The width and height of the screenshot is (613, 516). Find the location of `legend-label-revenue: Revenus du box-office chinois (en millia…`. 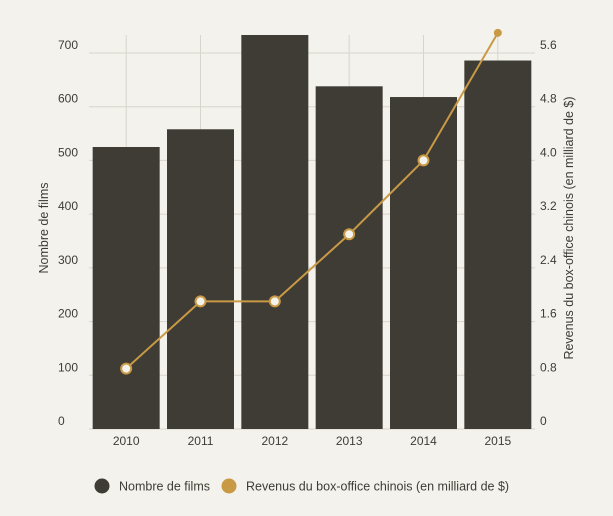

legend-label-revenue: Revenus du box-office chinois (en millia… is located at coordinates (377, 487).